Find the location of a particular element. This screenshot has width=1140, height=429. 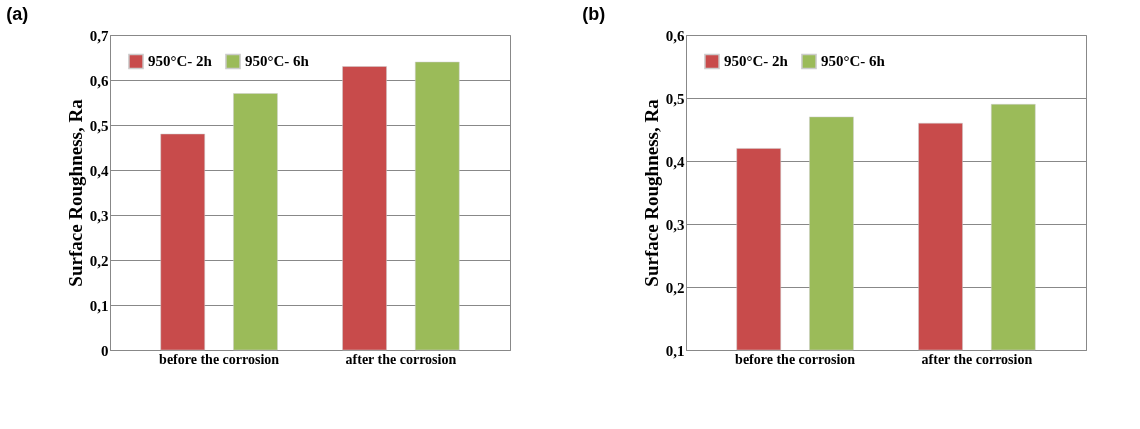

chart-title: (a) is located at coordinates (17, 14).